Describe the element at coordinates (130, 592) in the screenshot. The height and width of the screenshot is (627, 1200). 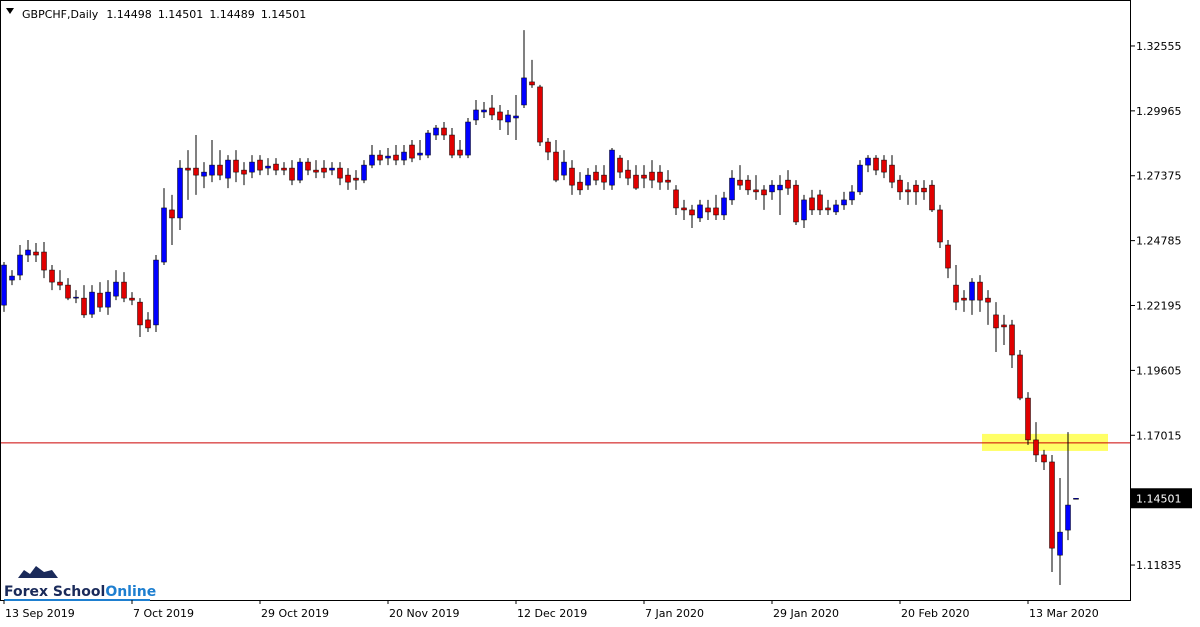
I see `logo-part2: Online` at that location.